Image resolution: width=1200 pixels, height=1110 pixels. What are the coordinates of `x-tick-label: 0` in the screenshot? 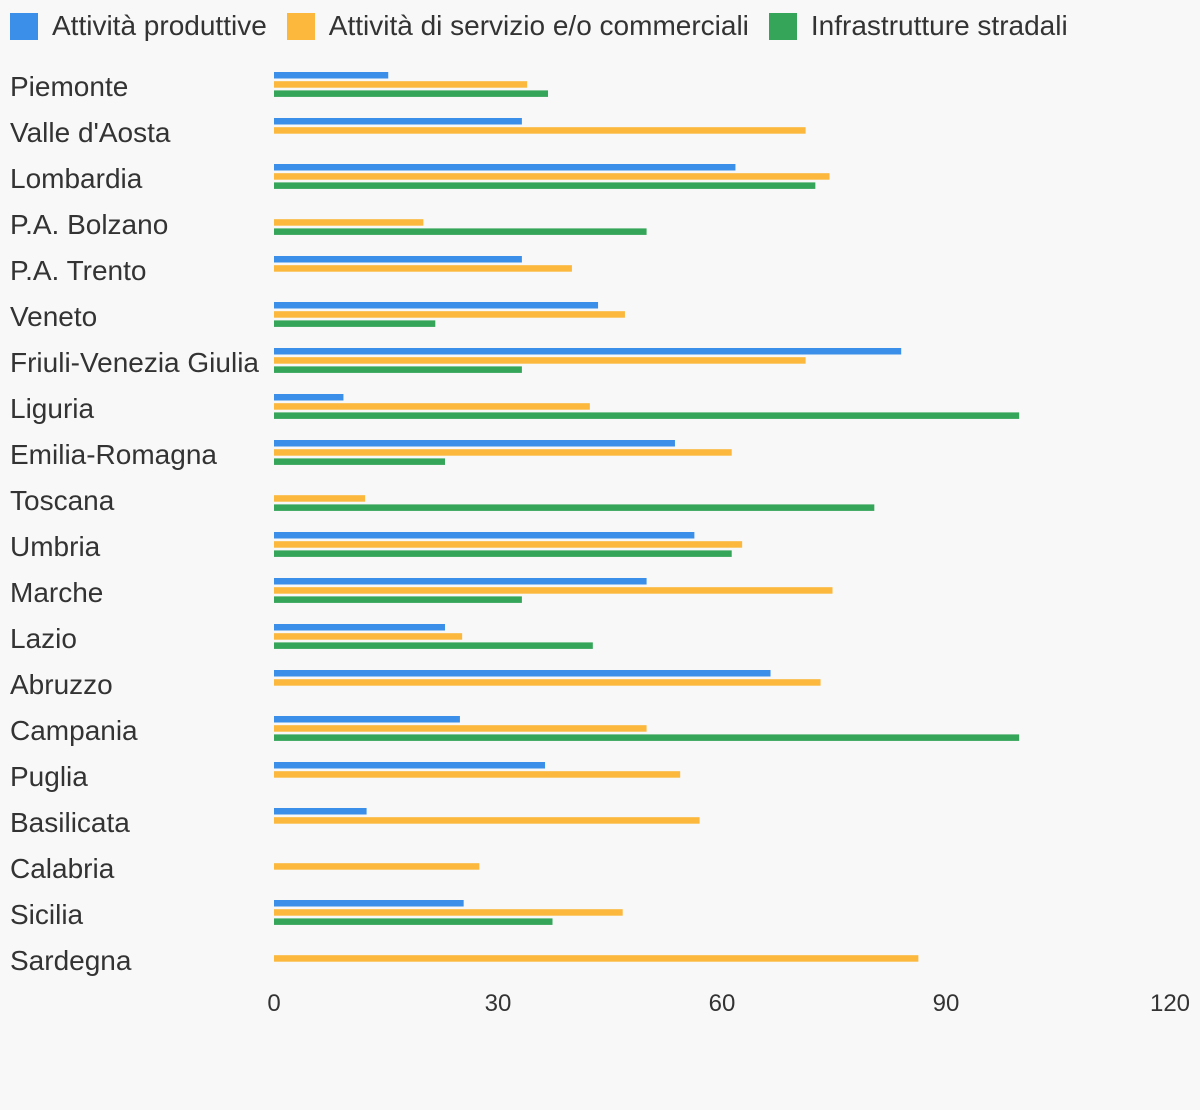 It's located at (273, 1003).